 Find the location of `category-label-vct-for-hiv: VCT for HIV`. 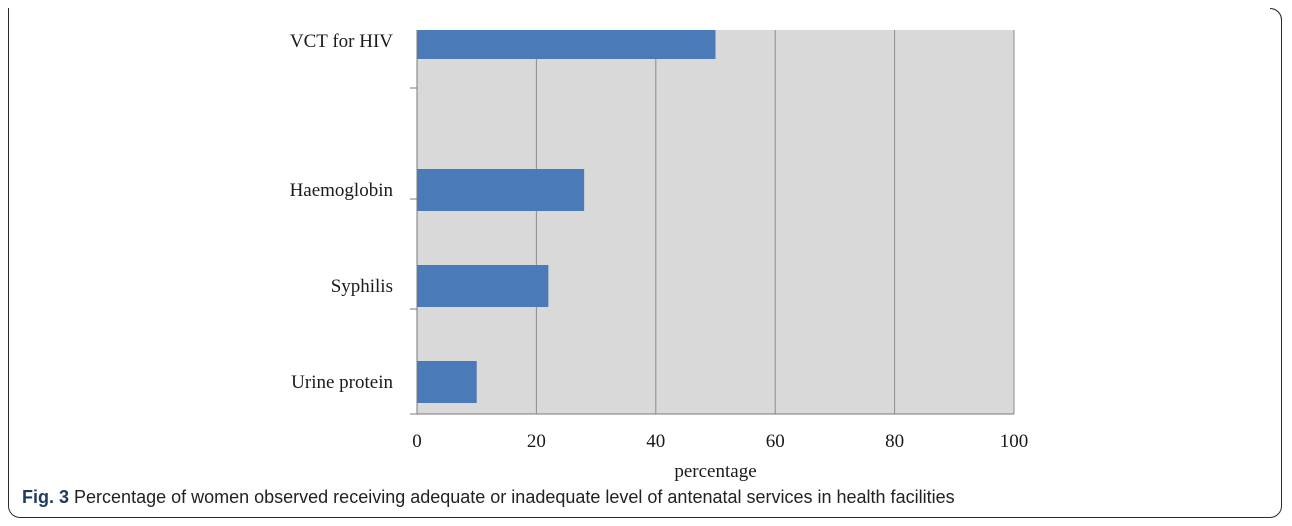

category-label-vct-for-hiv: VCT for HIV is located at coordinates (341, 41).